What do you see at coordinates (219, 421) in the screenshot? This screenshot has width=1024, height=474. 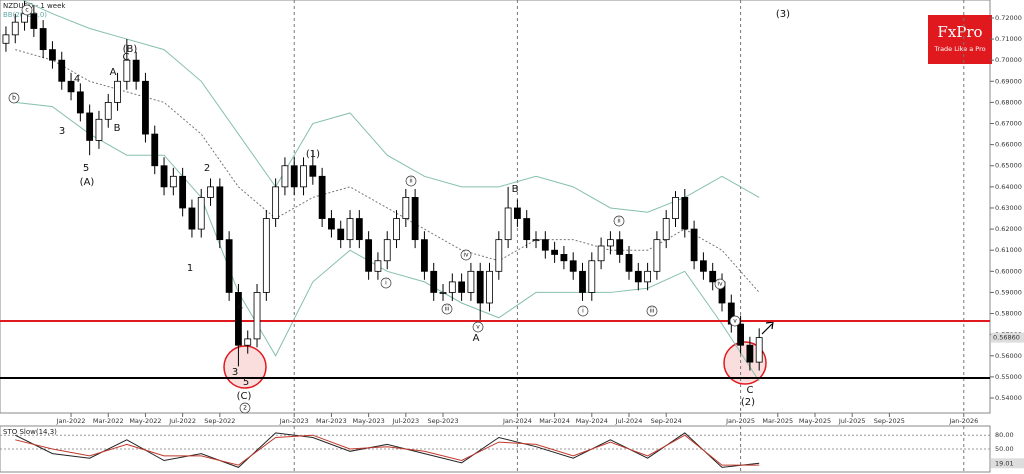 I see `x-tick-label: Sep-2022` at bounding box center [219, 421].